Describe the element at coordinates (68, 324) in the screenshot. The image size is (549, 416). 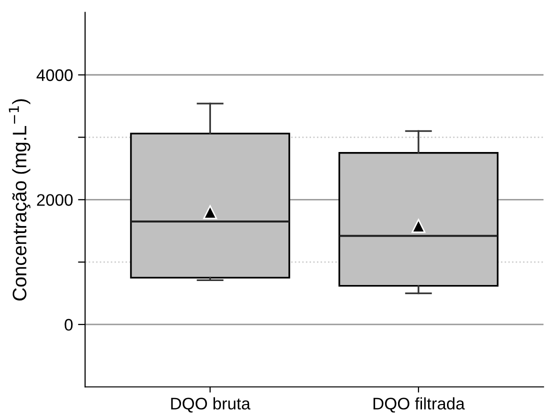
I see `y-tick-label: 0` at that location.